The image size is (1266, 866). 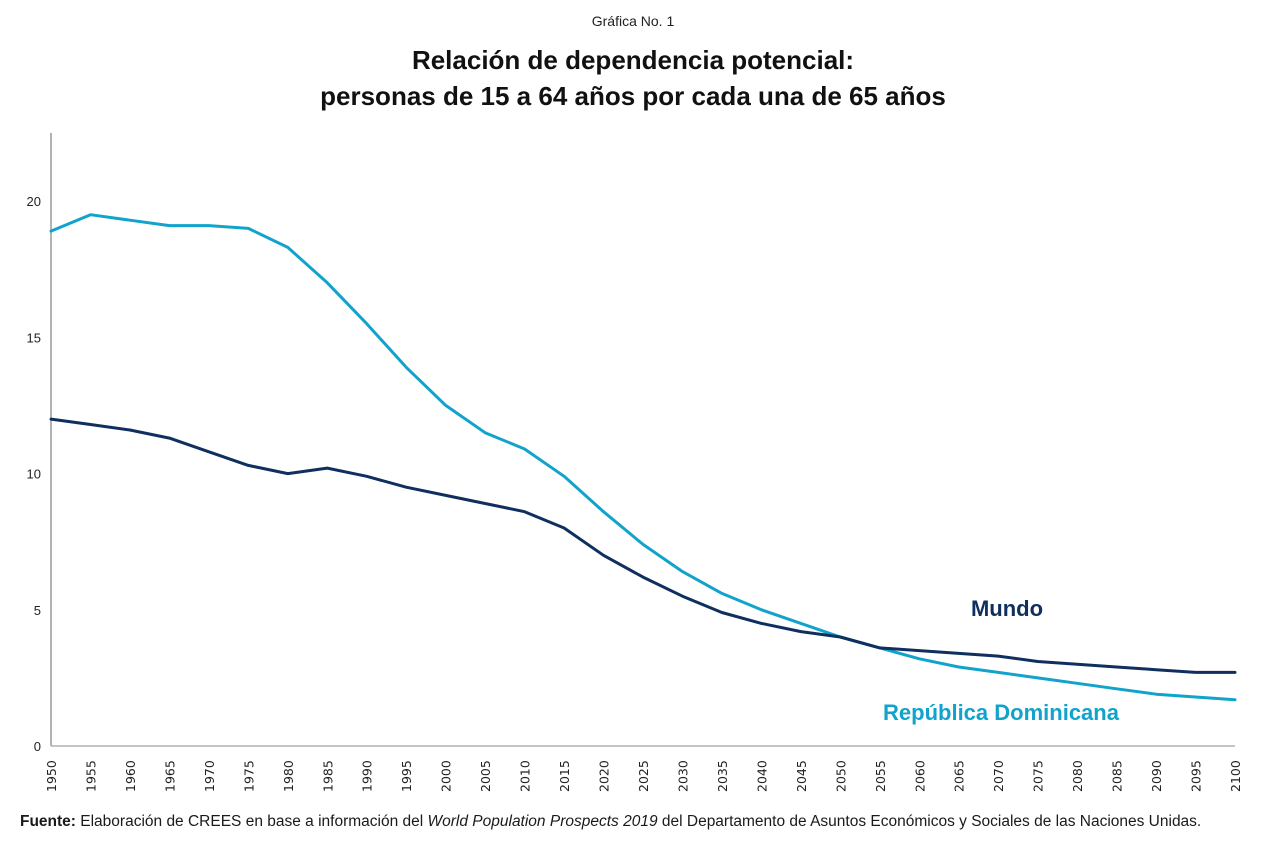 What do you see at coordinates (1235, 776) in the screenshot?
I see `x-tick-label: 2100` at bounding box center [1235, 776].